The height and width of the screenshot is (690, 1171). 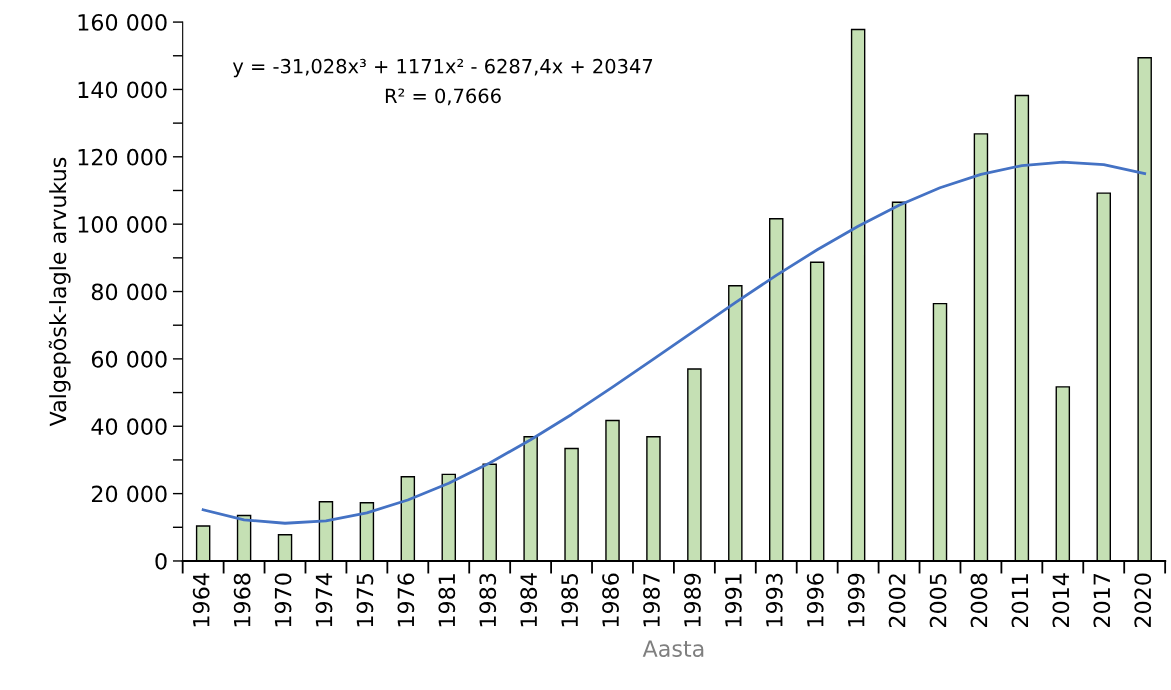 I want to click on x-tick-label: 1996, so click(x=815, y=600).